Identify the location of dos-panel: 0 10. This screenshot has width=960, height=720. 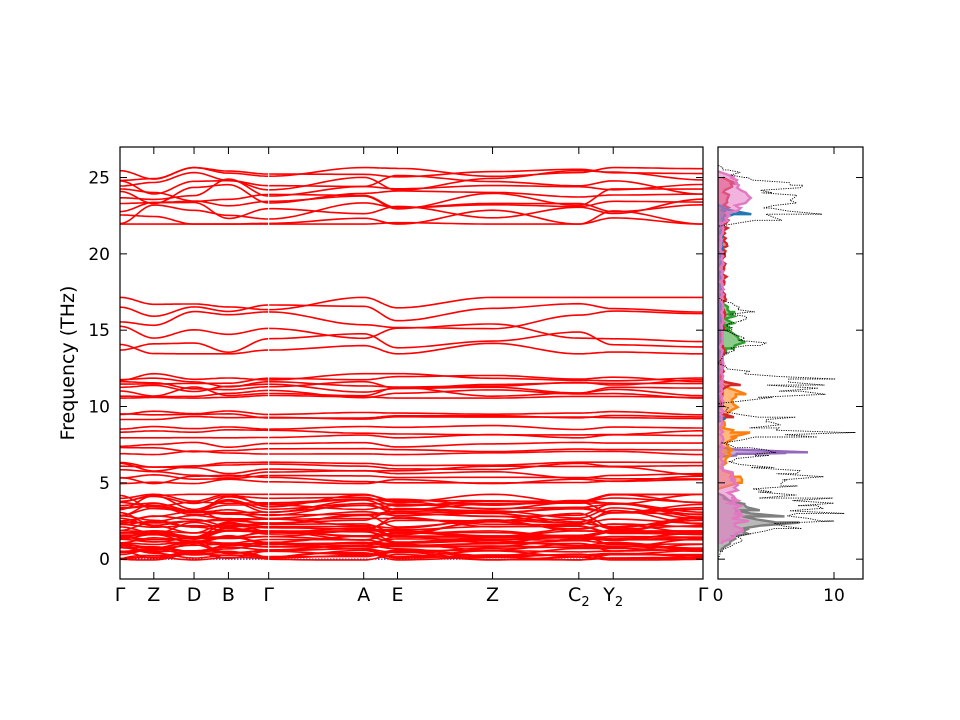
(788, 376).